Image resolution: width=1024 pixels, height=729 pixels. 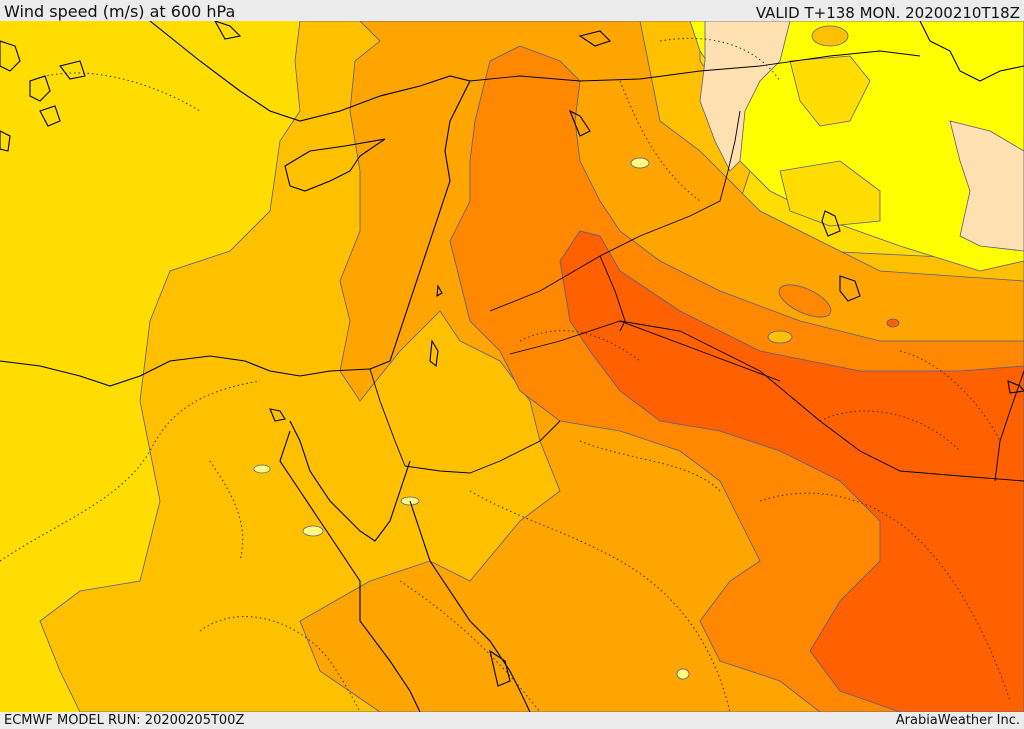 I want to click on map-title: Wind speed (m/s) at 600 hPa, so click(x=120, y=11).